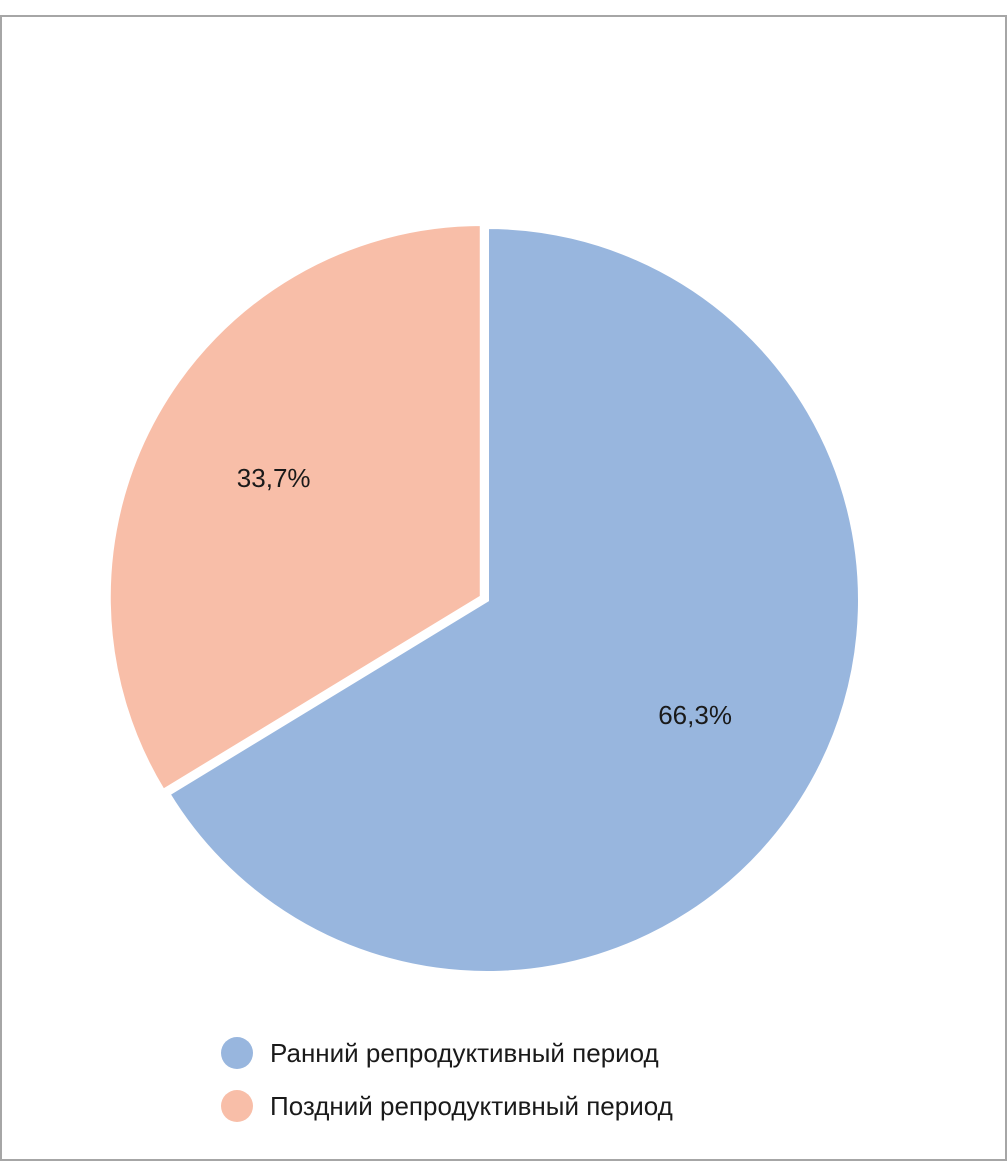  What do you see at coordinates (471, 1106) in the screenshot?
I see `legend-label: Поздний репродуктивный период` at bounding box center [471, 1106].